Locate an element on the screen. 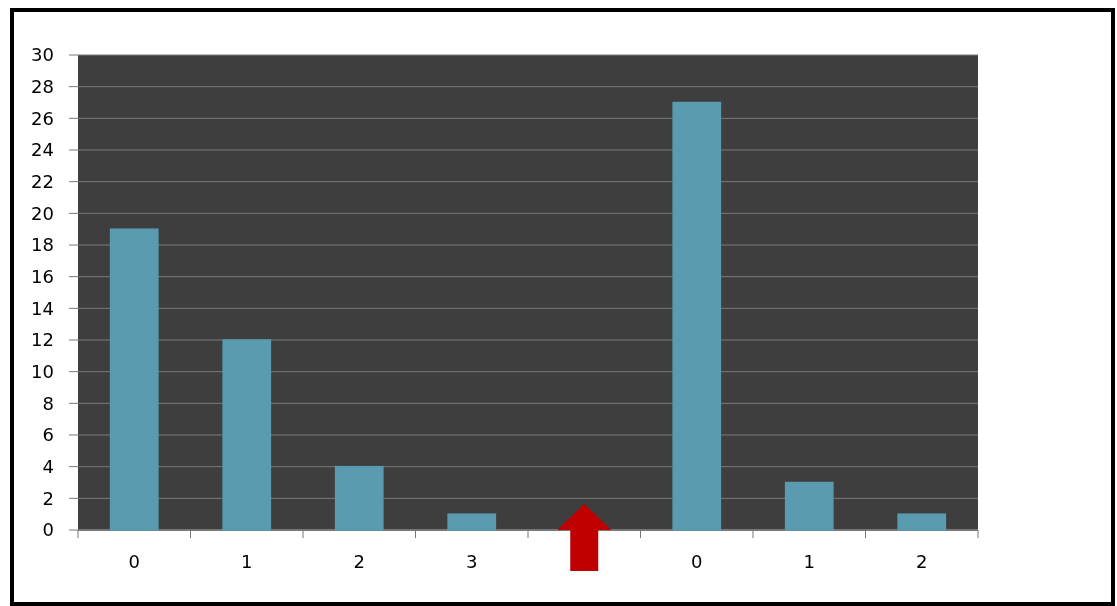 The image size is (1117, 606). y-tick-label: 20 is located at coordinates (42, 213).